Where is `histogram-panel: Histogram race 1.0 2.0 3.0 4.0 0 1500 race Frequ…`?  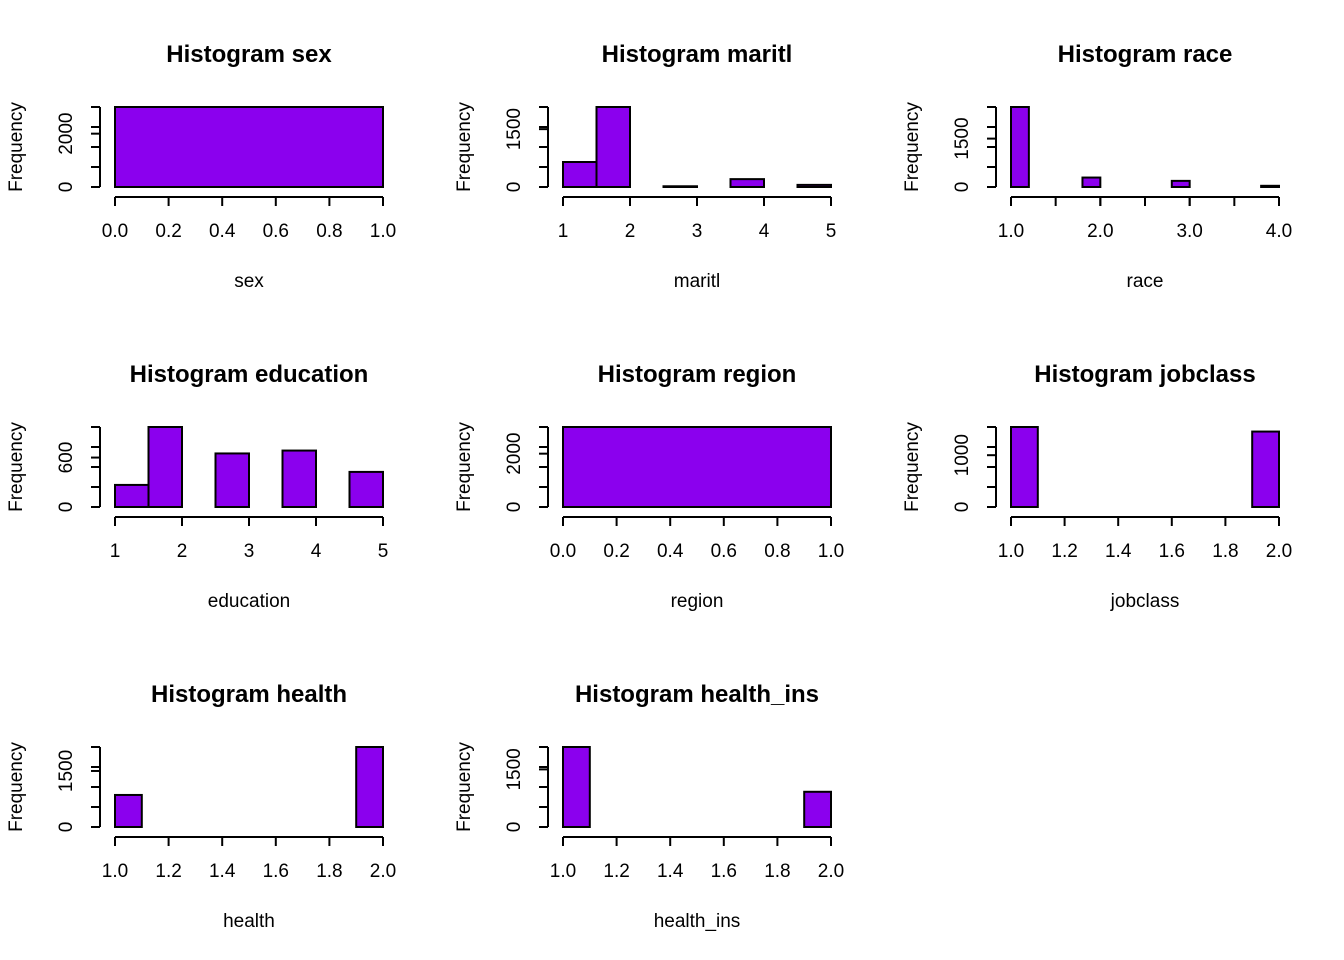 histogram-panel: Histogram race 1.0 2.0 3.0 4.0 0 1500 race Frequ… is located at coordinates (1120, 160).